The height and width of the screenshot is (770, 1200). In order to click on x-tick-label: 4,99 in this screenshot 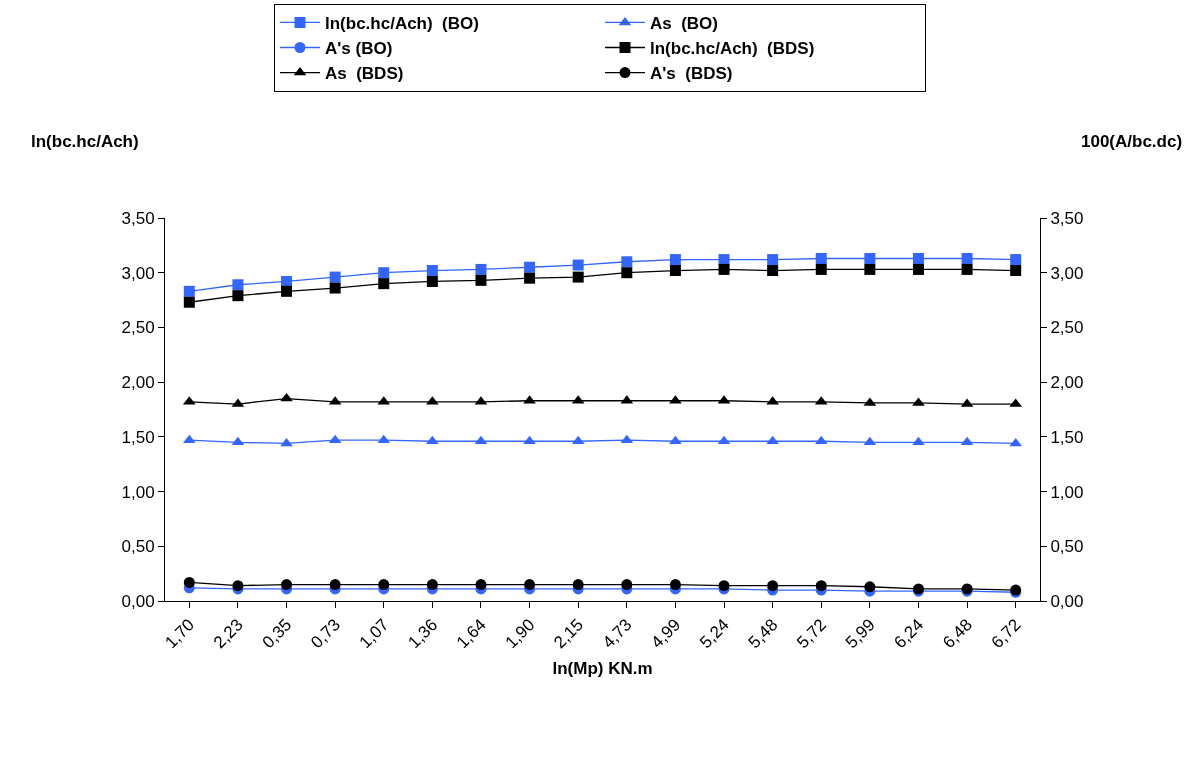, I will do `click(666, 634)`.